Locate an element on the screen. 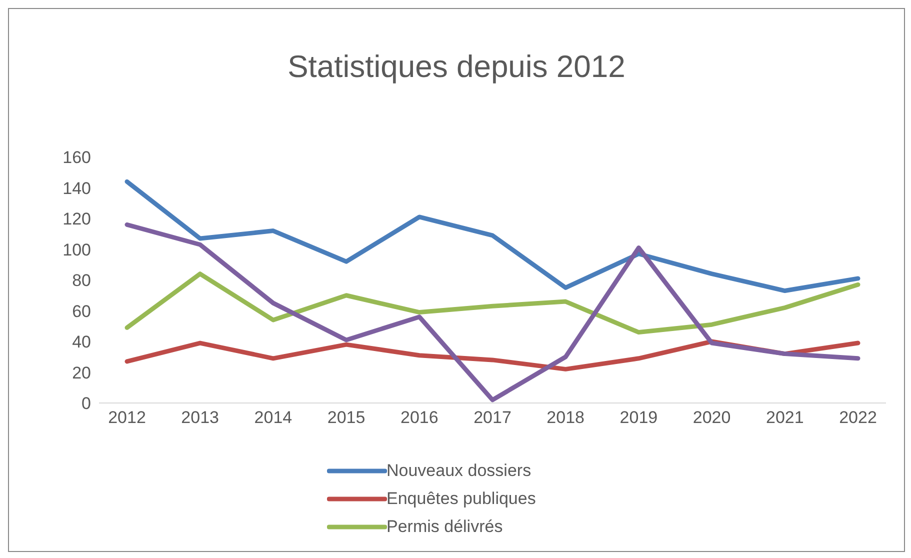 This screenshot has width=911, height=558. x-tick-label: 2019 is located at coordinates (639, 418).